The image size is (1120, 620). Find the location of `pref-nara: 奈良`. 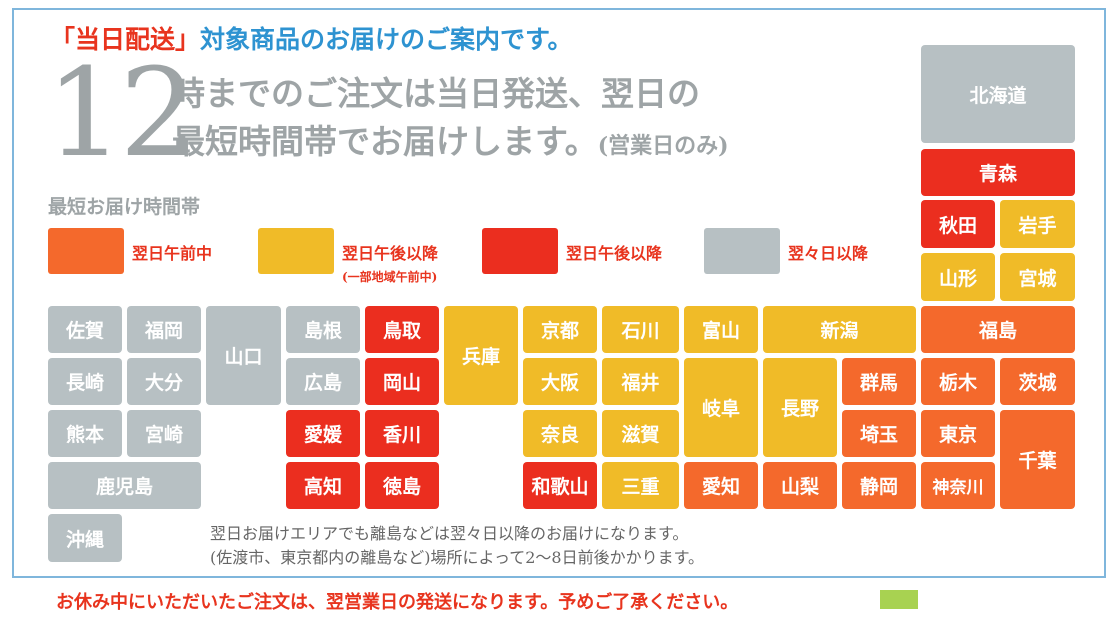

pref-nara: 奈良 is located at coordinates (560, 433).